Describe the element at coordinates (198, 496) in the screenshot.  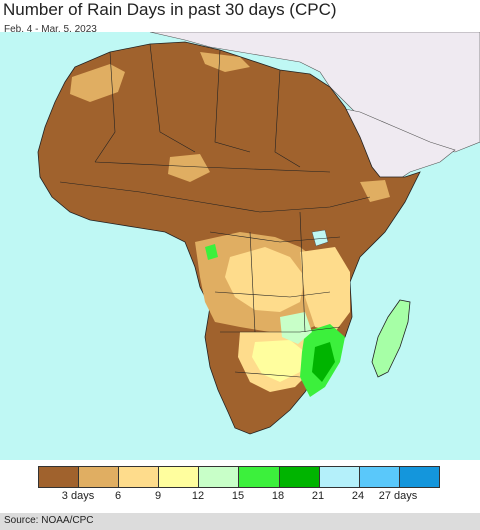
I see `legend-label-4: 12` at that location.